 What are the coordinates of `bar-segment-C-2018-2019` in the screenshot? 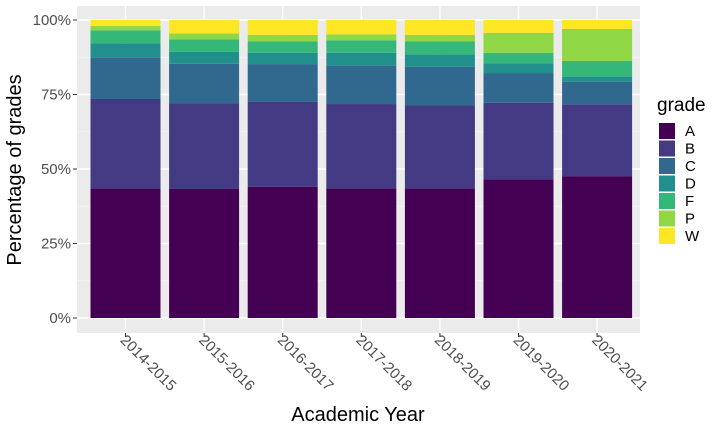 It's located at (439, 86).